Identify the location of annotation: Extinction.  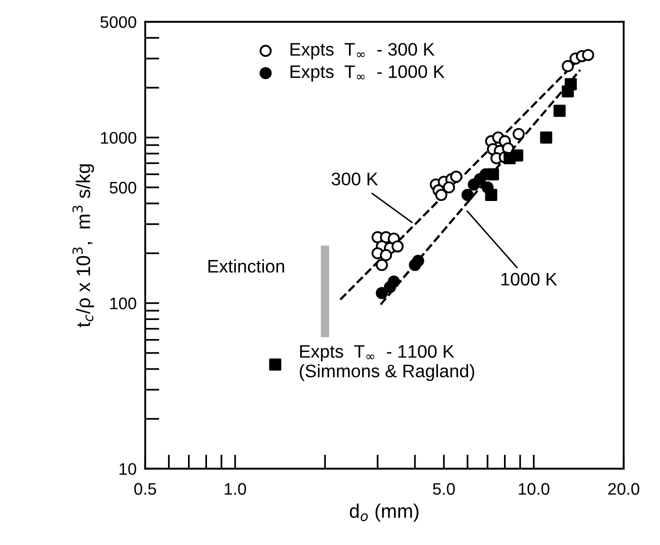
(246, 266).